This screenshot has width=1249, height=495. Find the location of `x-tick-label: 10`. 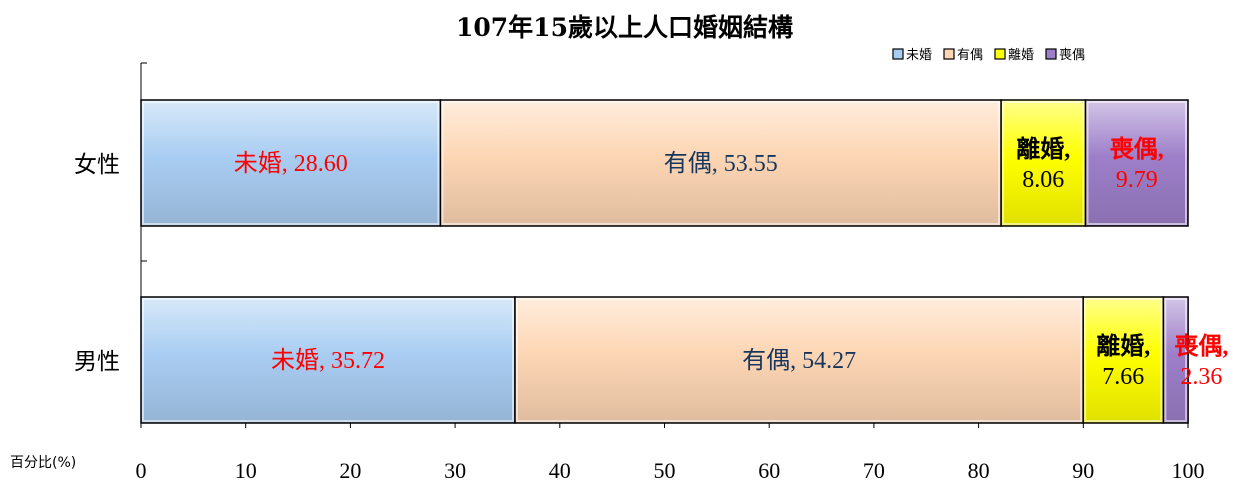

x-tick-label: 10 is located at coordinates (246, 470).